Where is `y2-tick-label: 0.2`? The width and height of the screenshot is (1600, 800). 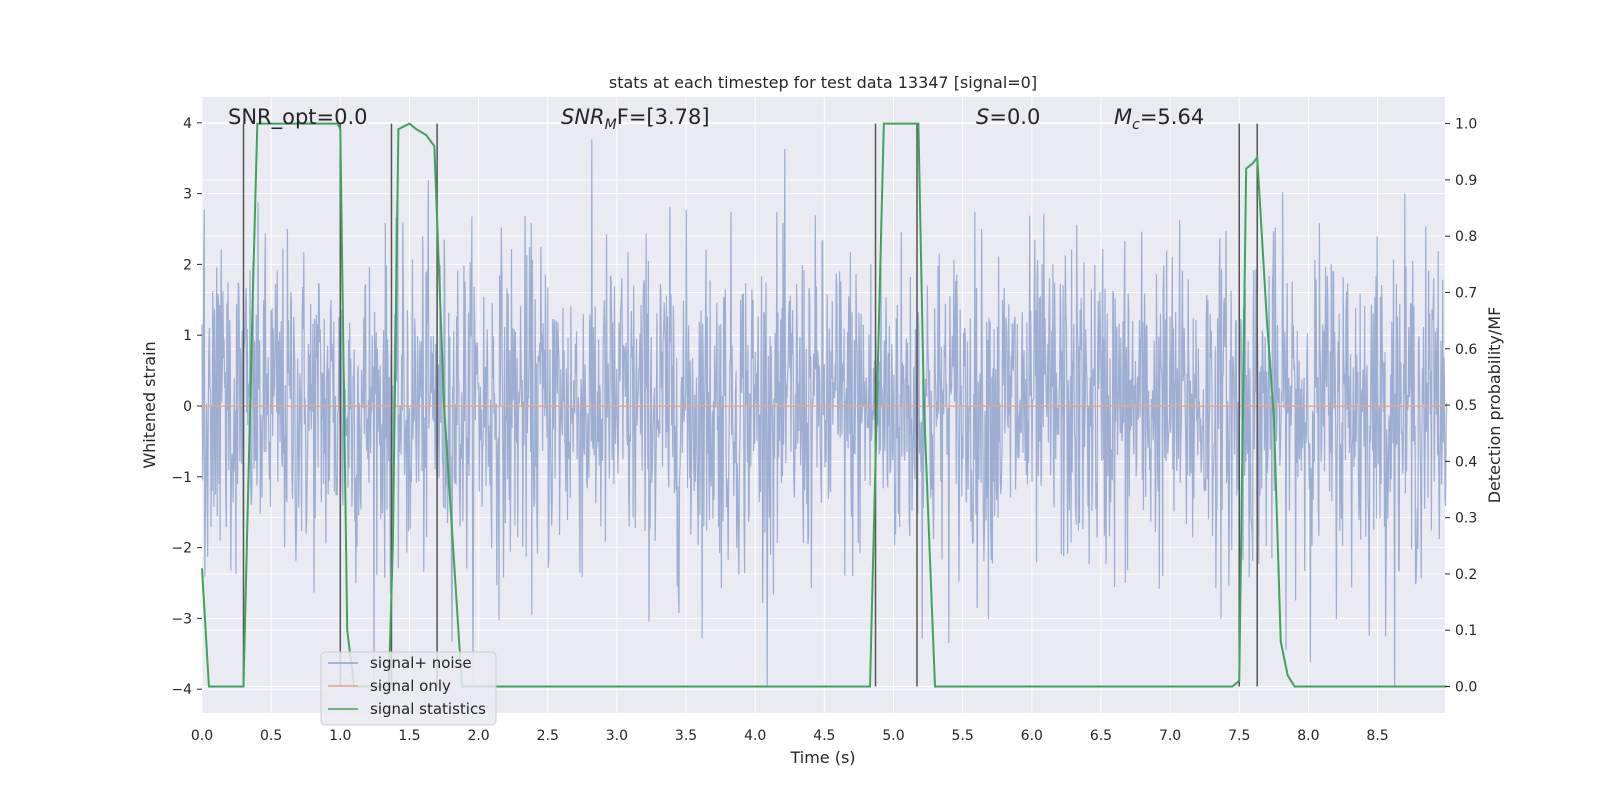
y2-tick-label: 0.2 is located at coordinates (1466, 575).